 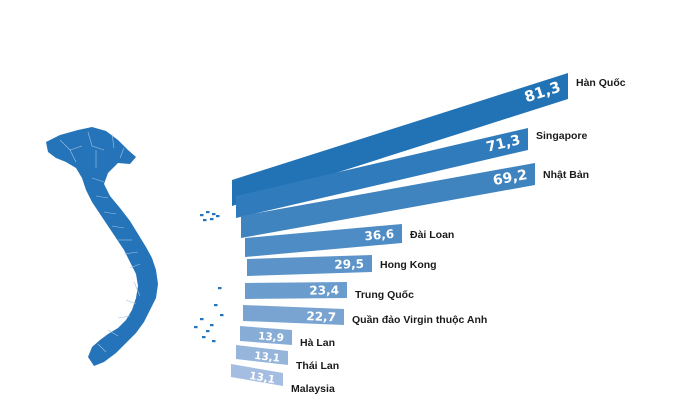 What do you see at coordinates (321, 316) in the screenshot?
I see `bar-value-label: 22,7` at bounding box center [321, 316].